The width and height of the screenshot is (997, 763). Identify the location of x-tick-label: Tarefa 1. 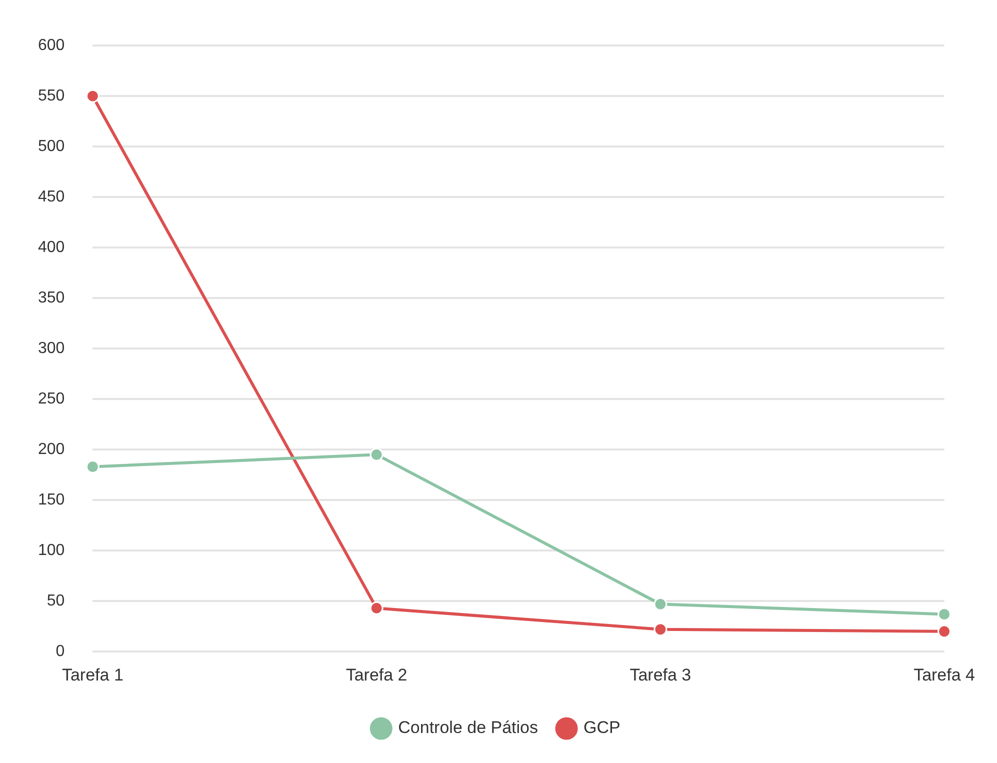
(93, 674).